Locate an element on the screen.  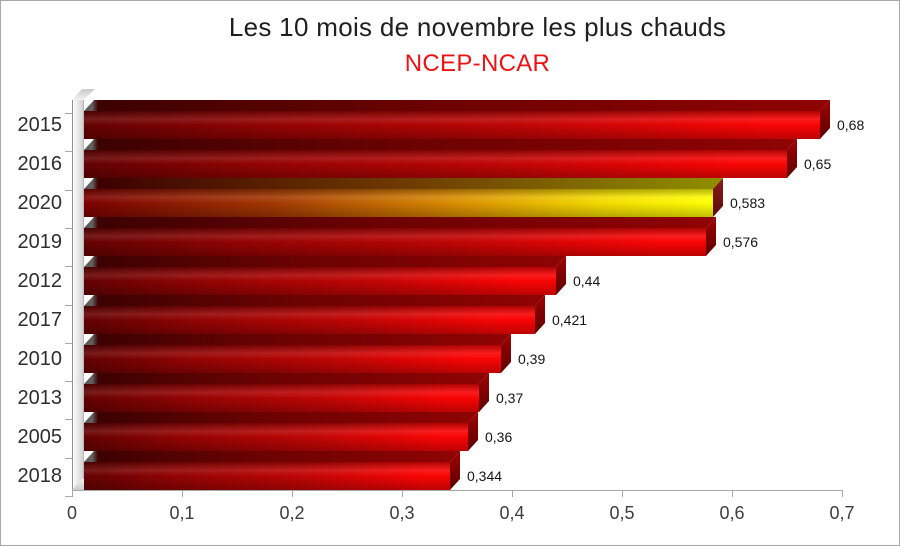
category-label: 2015 is located at coordinates (40, 125).